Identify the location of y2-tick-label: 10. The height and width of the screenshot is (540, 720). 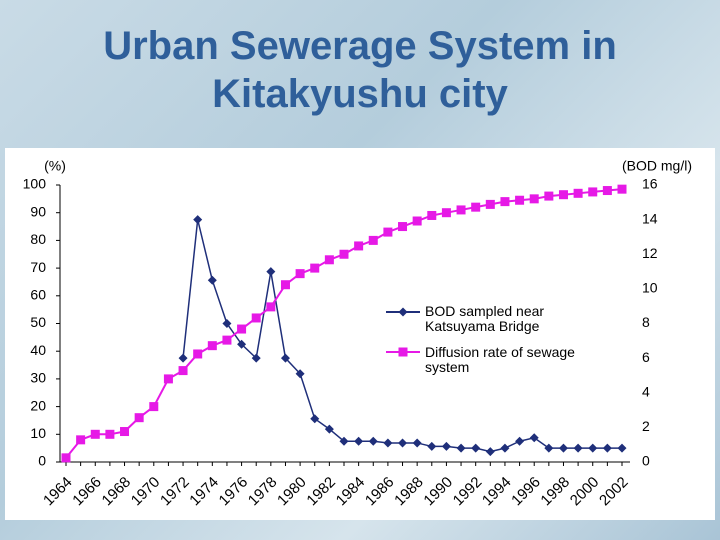
(650, 288).